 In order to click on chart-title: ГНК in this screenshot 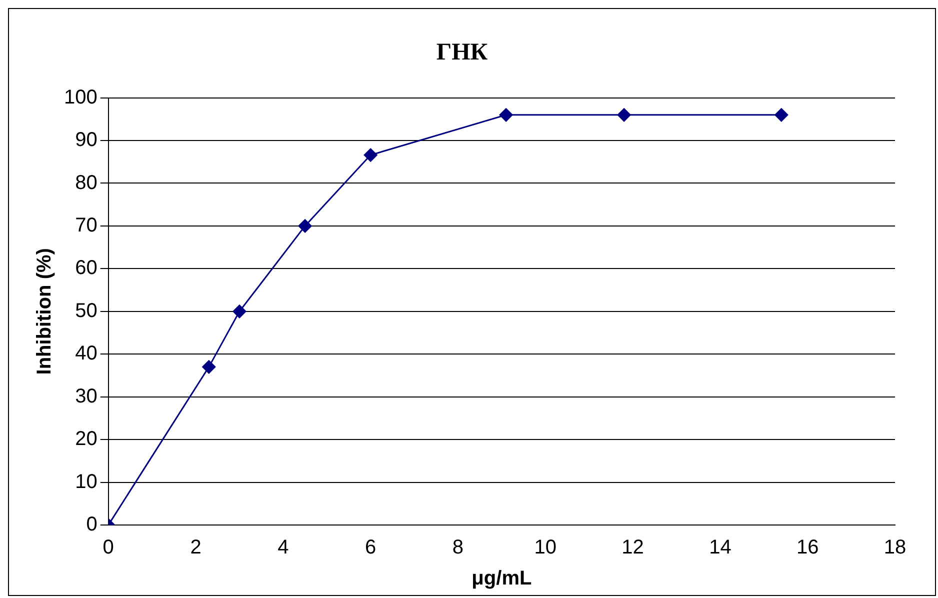, I will do `click(462, 53)`.